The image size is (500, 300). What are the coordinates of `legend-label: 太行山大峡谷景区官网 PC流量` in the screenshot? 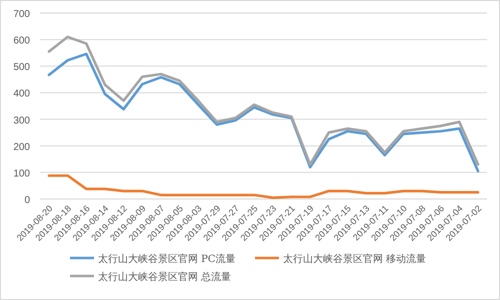 It's located at (167, 259).